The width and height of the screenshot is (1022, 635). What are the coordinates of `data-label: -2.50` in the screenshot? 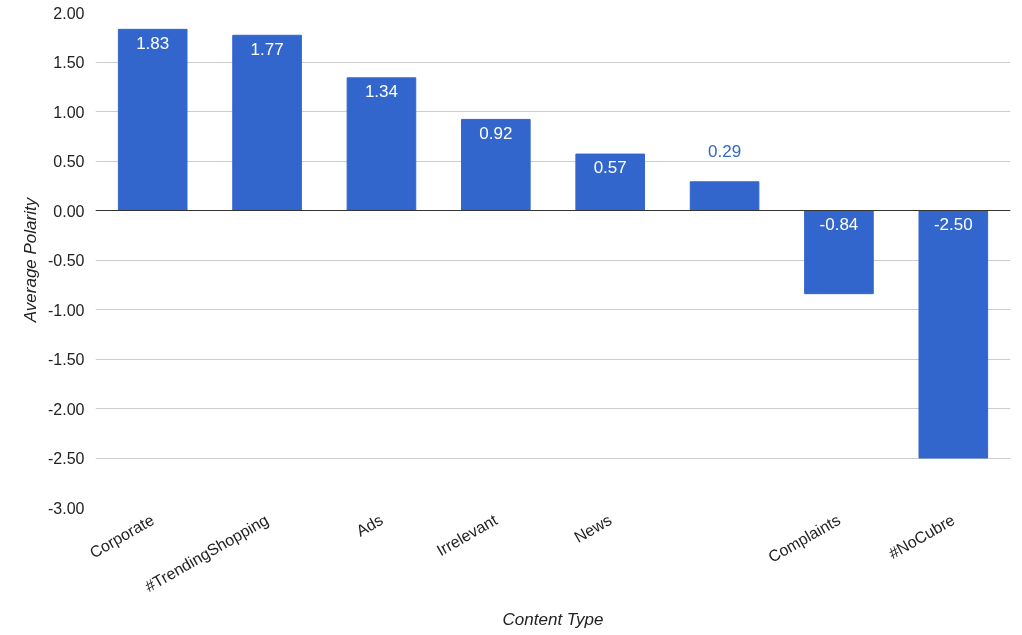 It's located at (953, 224).